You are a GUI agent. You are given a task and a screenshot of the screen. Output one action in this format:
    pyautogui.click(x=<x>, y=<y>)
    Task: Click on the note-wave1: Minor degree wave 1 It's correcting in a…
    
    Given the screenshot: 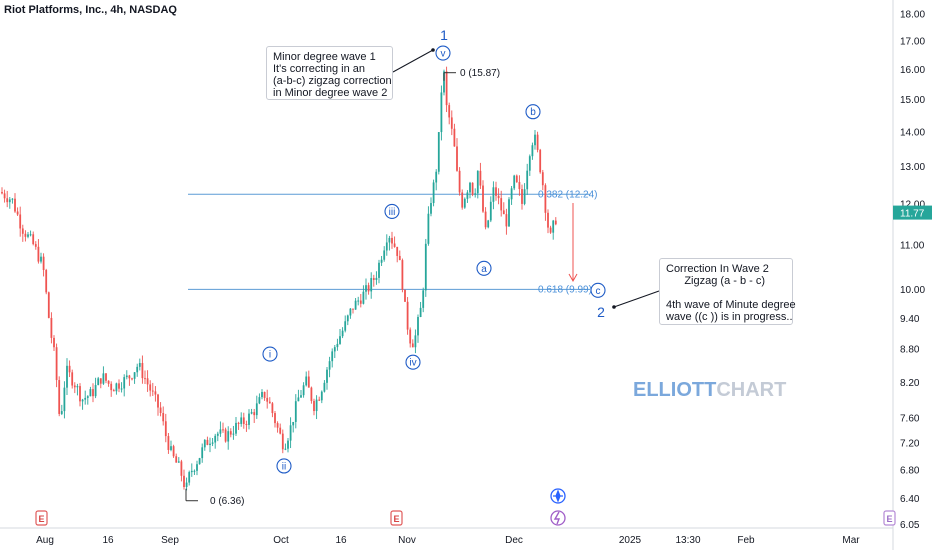 What is the action you would take?
    pyautogui.click(x=329, y=73)
    